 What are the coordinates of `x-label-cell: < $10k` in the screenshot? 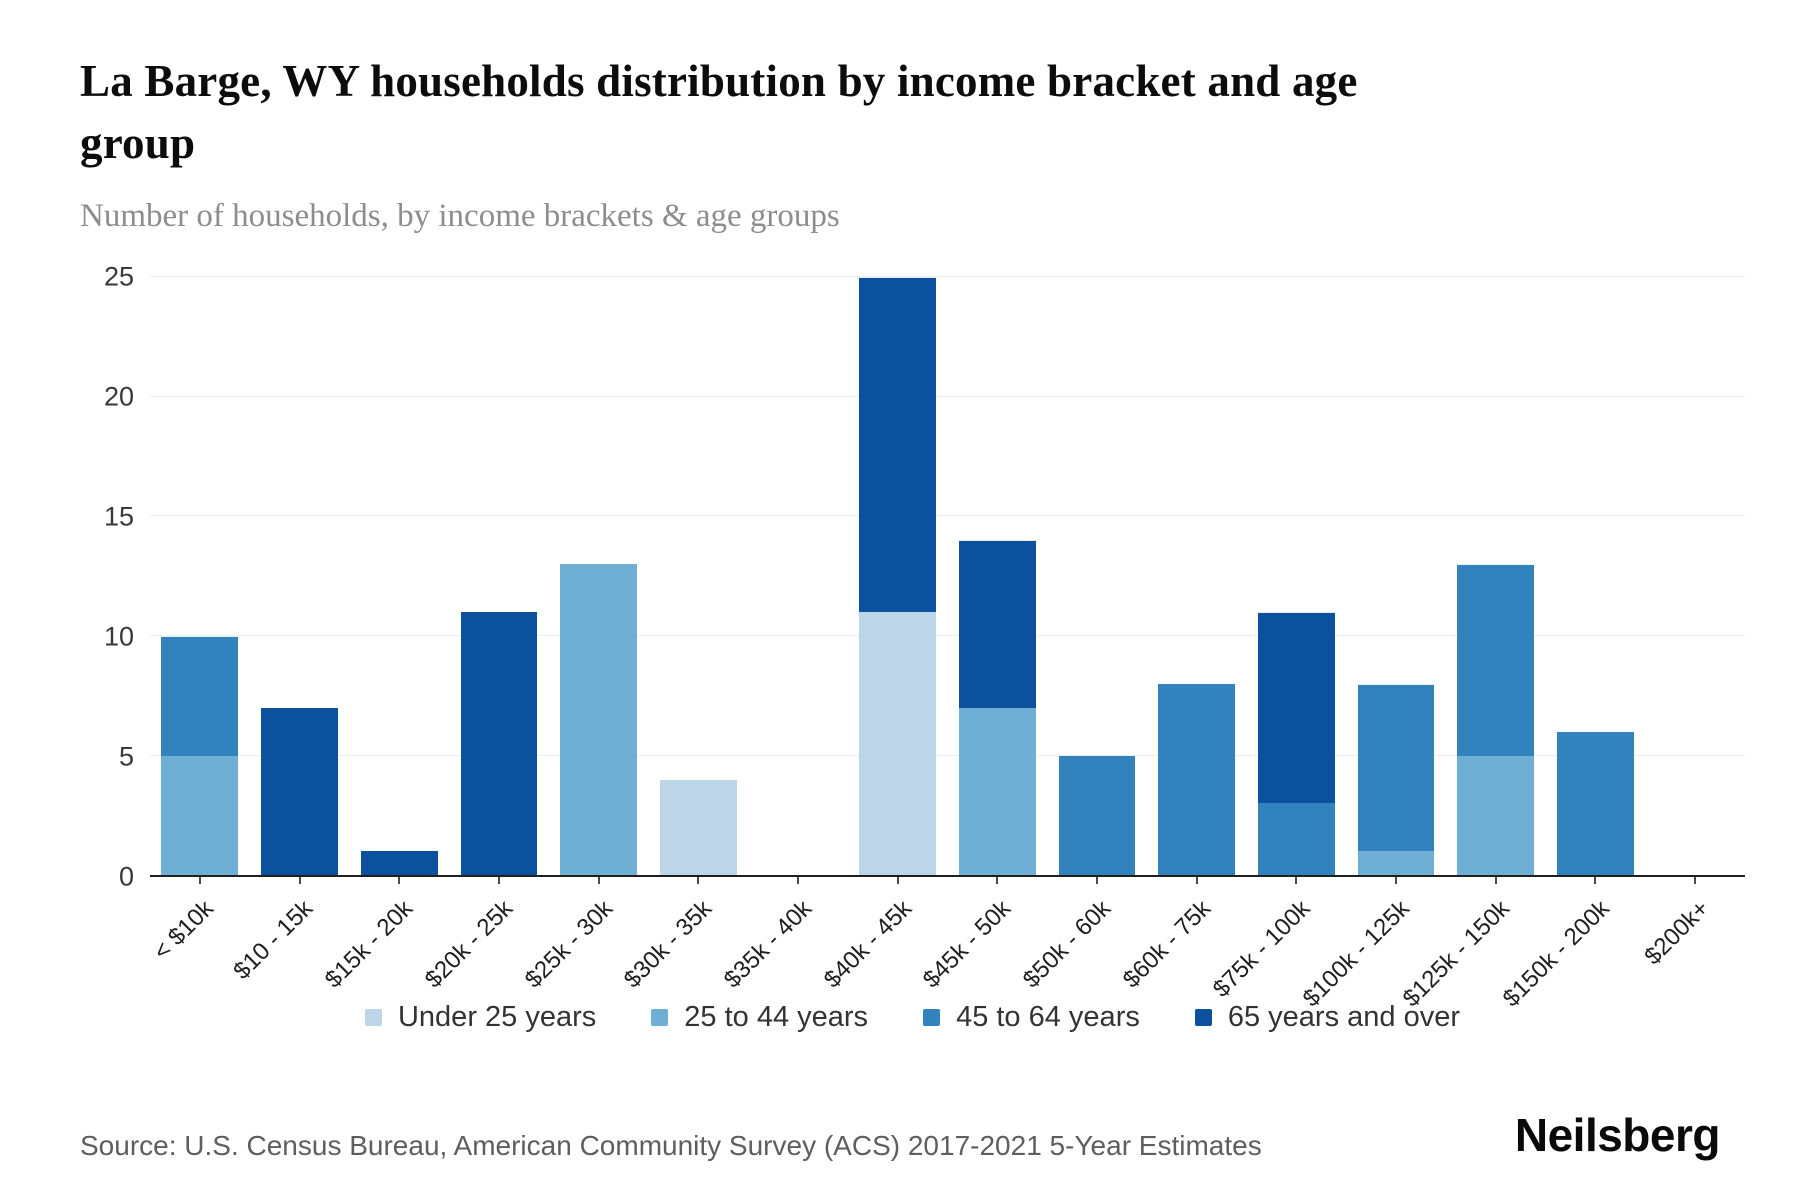 It's located at (199, 941).